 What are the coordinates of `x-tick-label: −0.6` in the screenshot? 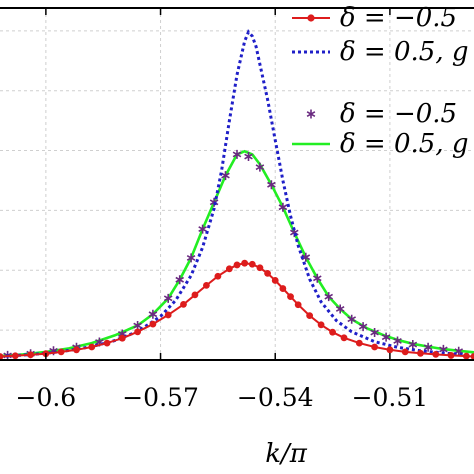 It's located at (46, 397).